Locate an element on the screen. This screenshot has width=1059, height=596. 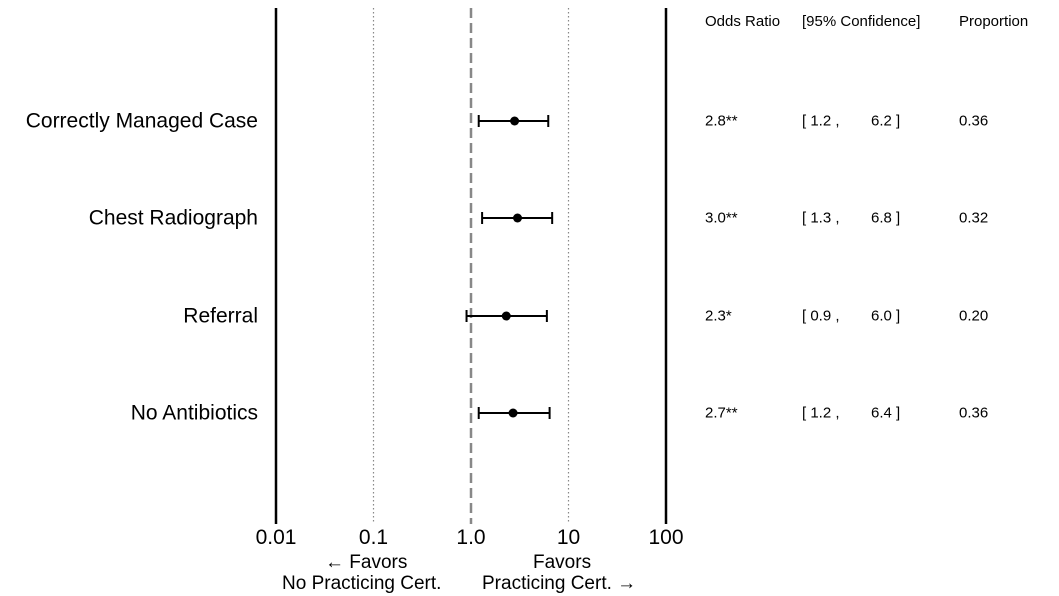
header-confidence: [95% Confidence] is located at coordinates (861, 21).